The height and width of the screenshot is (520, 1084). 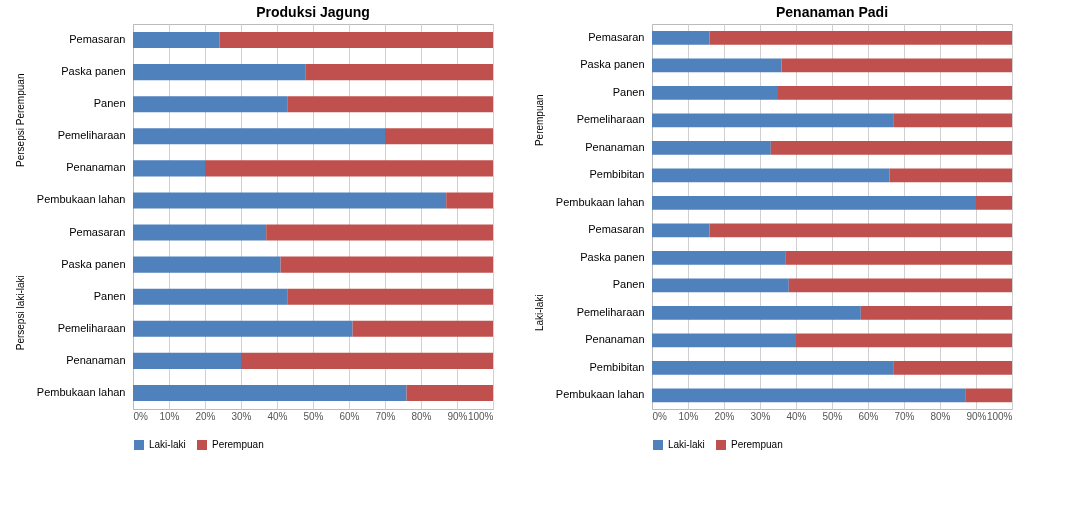 What do you see at coordinates (20, 120) in the screenshot?
I see `text: Persepsi Perempuan` at bounding box center [20, 120].